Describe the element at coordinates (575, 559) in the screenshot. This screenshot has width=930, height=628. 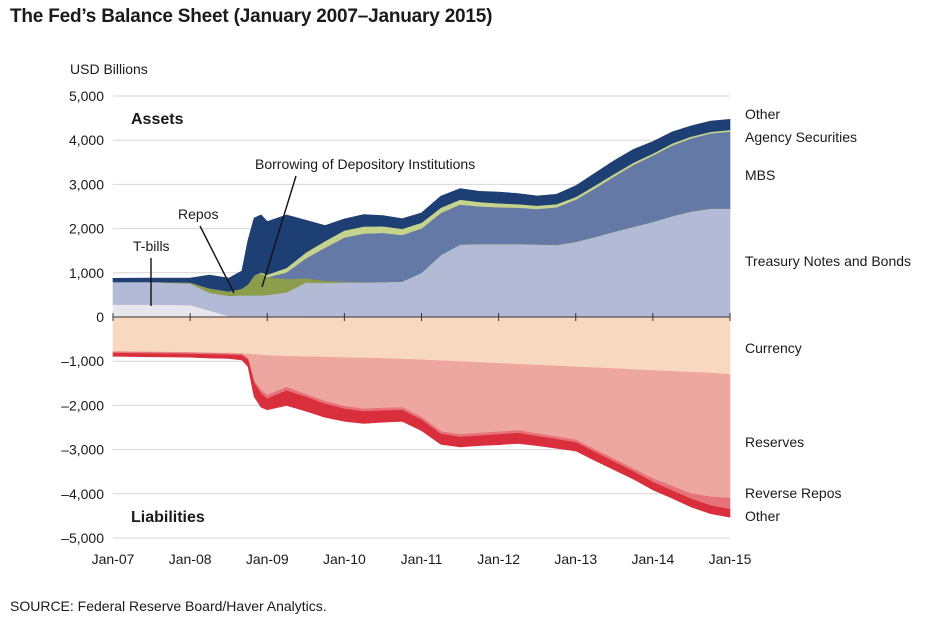
I see `x-tick-label: Jan-13` at that location.